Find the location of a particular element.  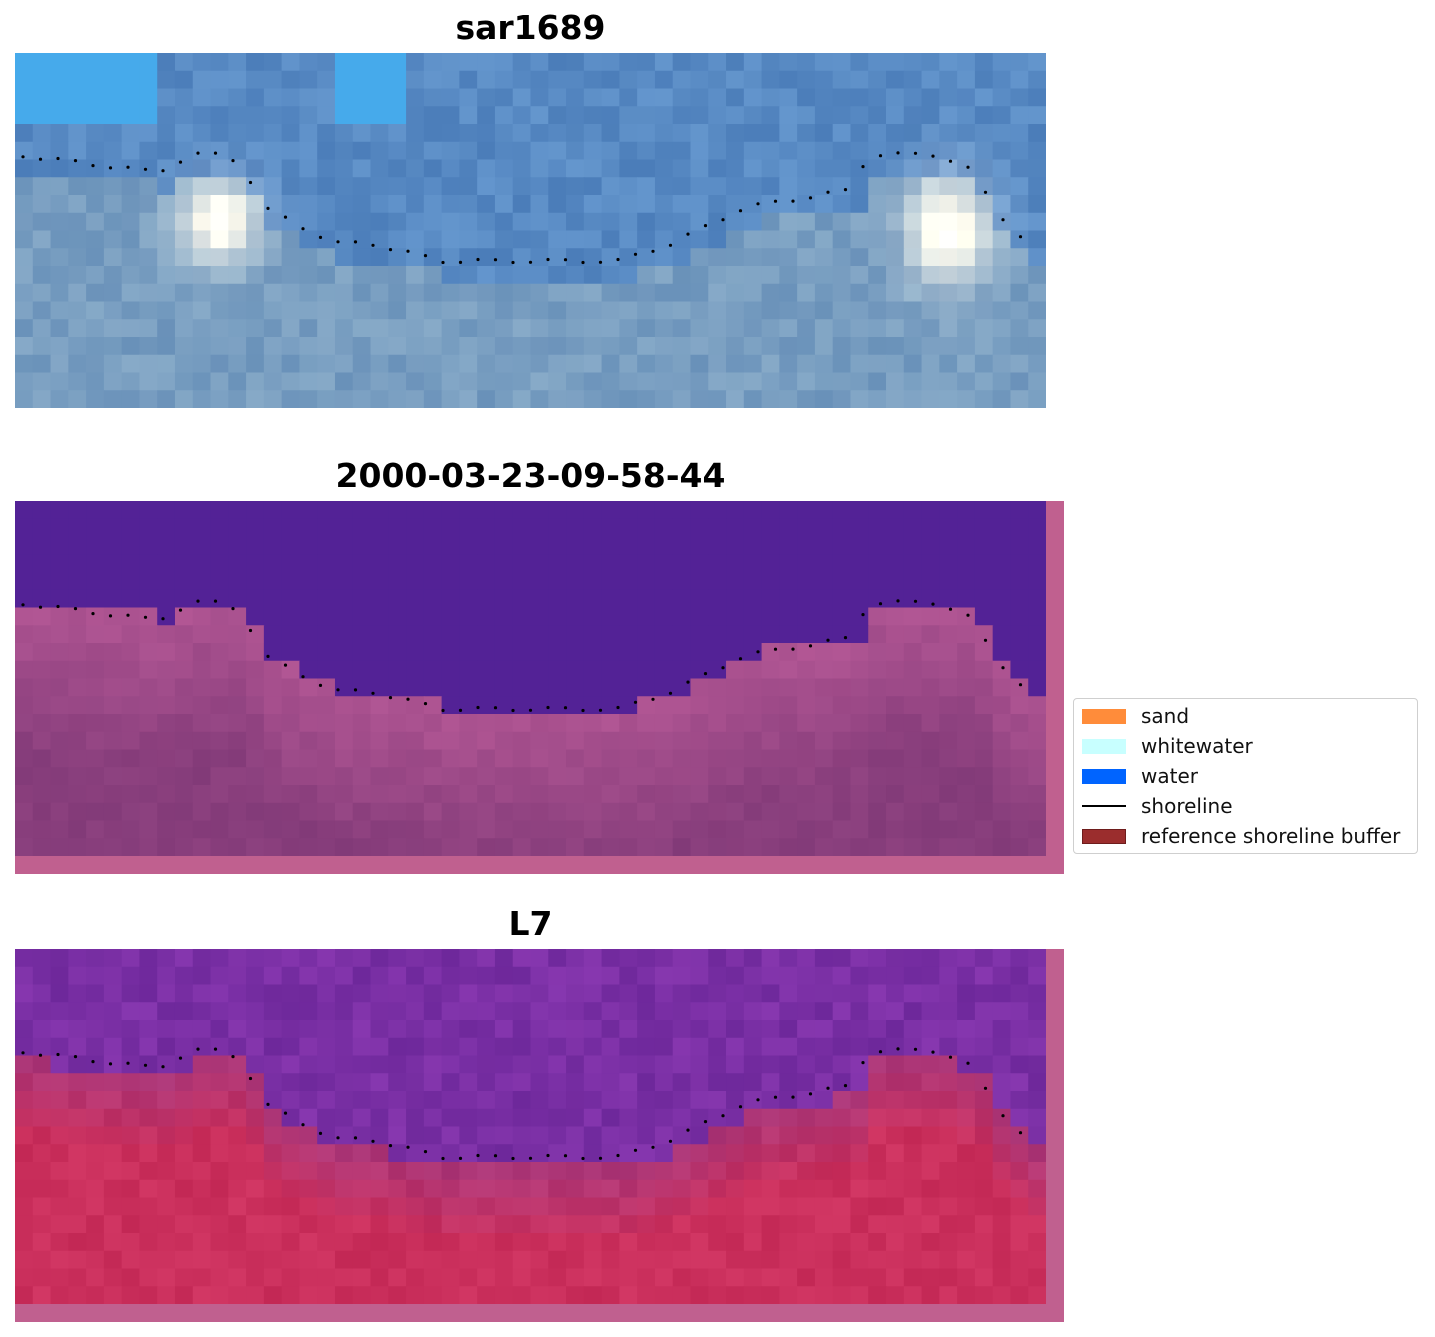

whitewater-swatch-icon is located at coordinates (1104, 746).